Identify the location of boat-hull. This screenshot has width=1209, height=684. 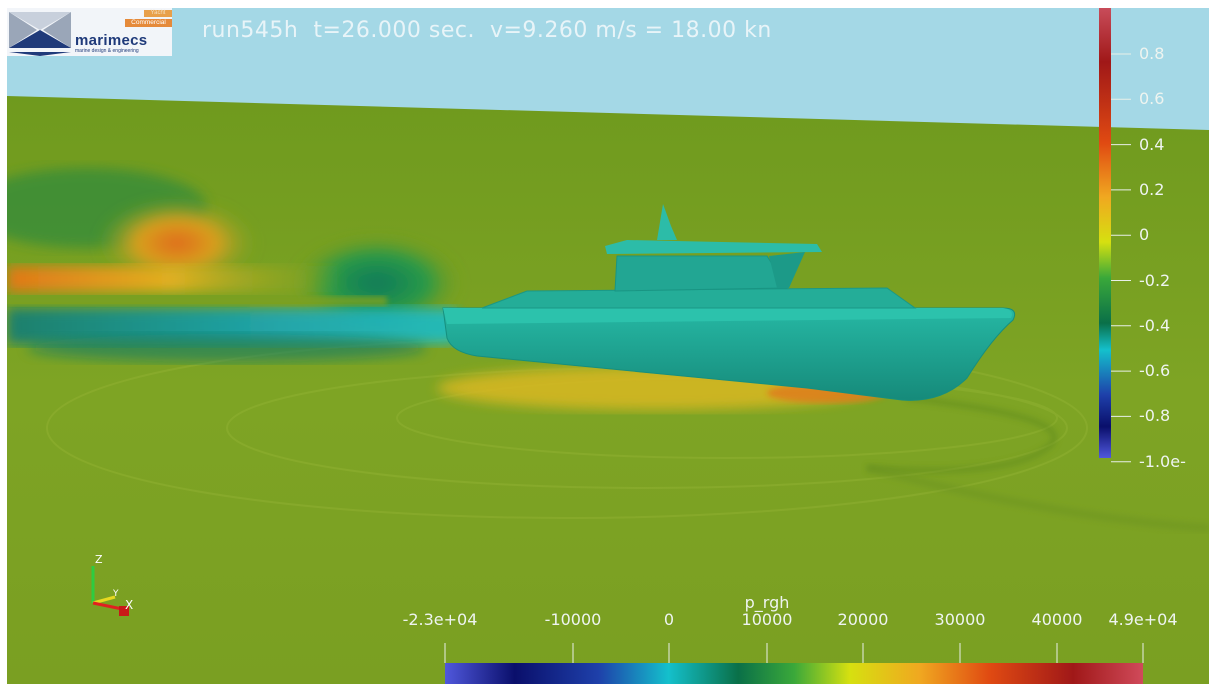
(729, 354).